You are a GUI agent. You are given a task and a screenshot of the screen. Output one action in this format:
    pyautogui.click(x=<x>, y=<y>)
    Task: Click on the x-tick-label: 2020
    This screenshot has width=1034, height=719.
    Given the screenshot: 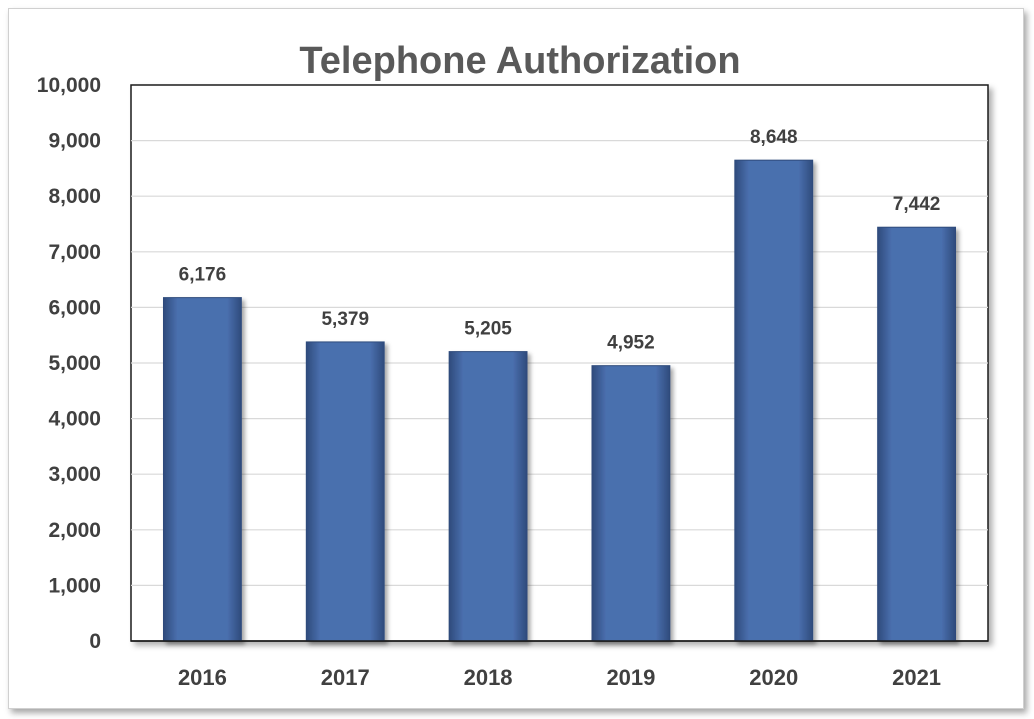 What is the action you would take?
    pyautogui.click(x=773, y=677)
    